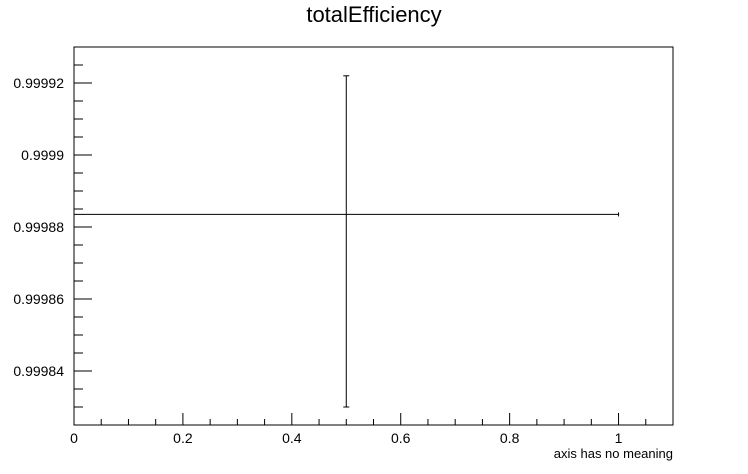 This screenshot has height=474, width=748. Describe the element at coordinates (183, 438) in the screenshot. I see `x-tick-label: 0.2` at that location.